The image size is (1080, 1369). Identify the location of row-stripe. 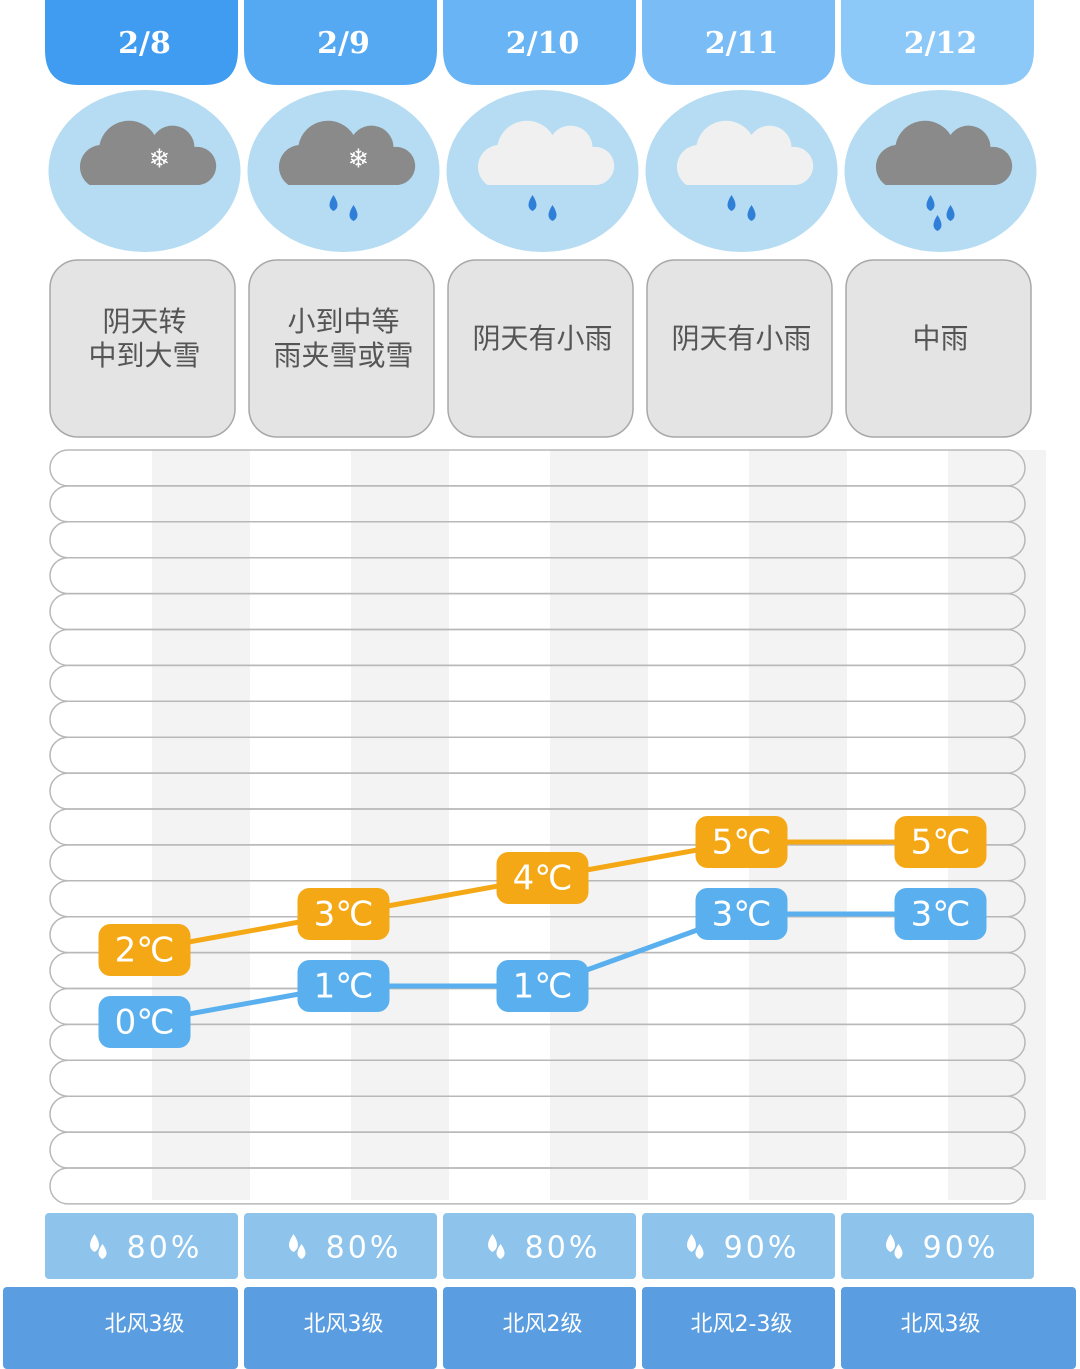
(537, 1186).